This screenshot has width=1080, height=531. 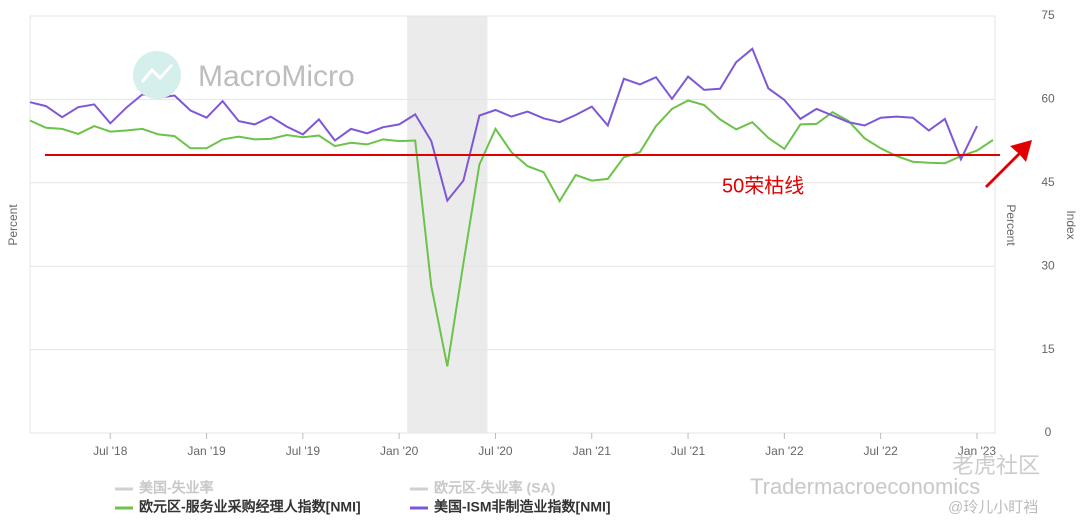 What do you see at coordinates (977, 451) in the screenshot?
I see `x-tick-label: Jan '23` at bounding box center [977, 451].